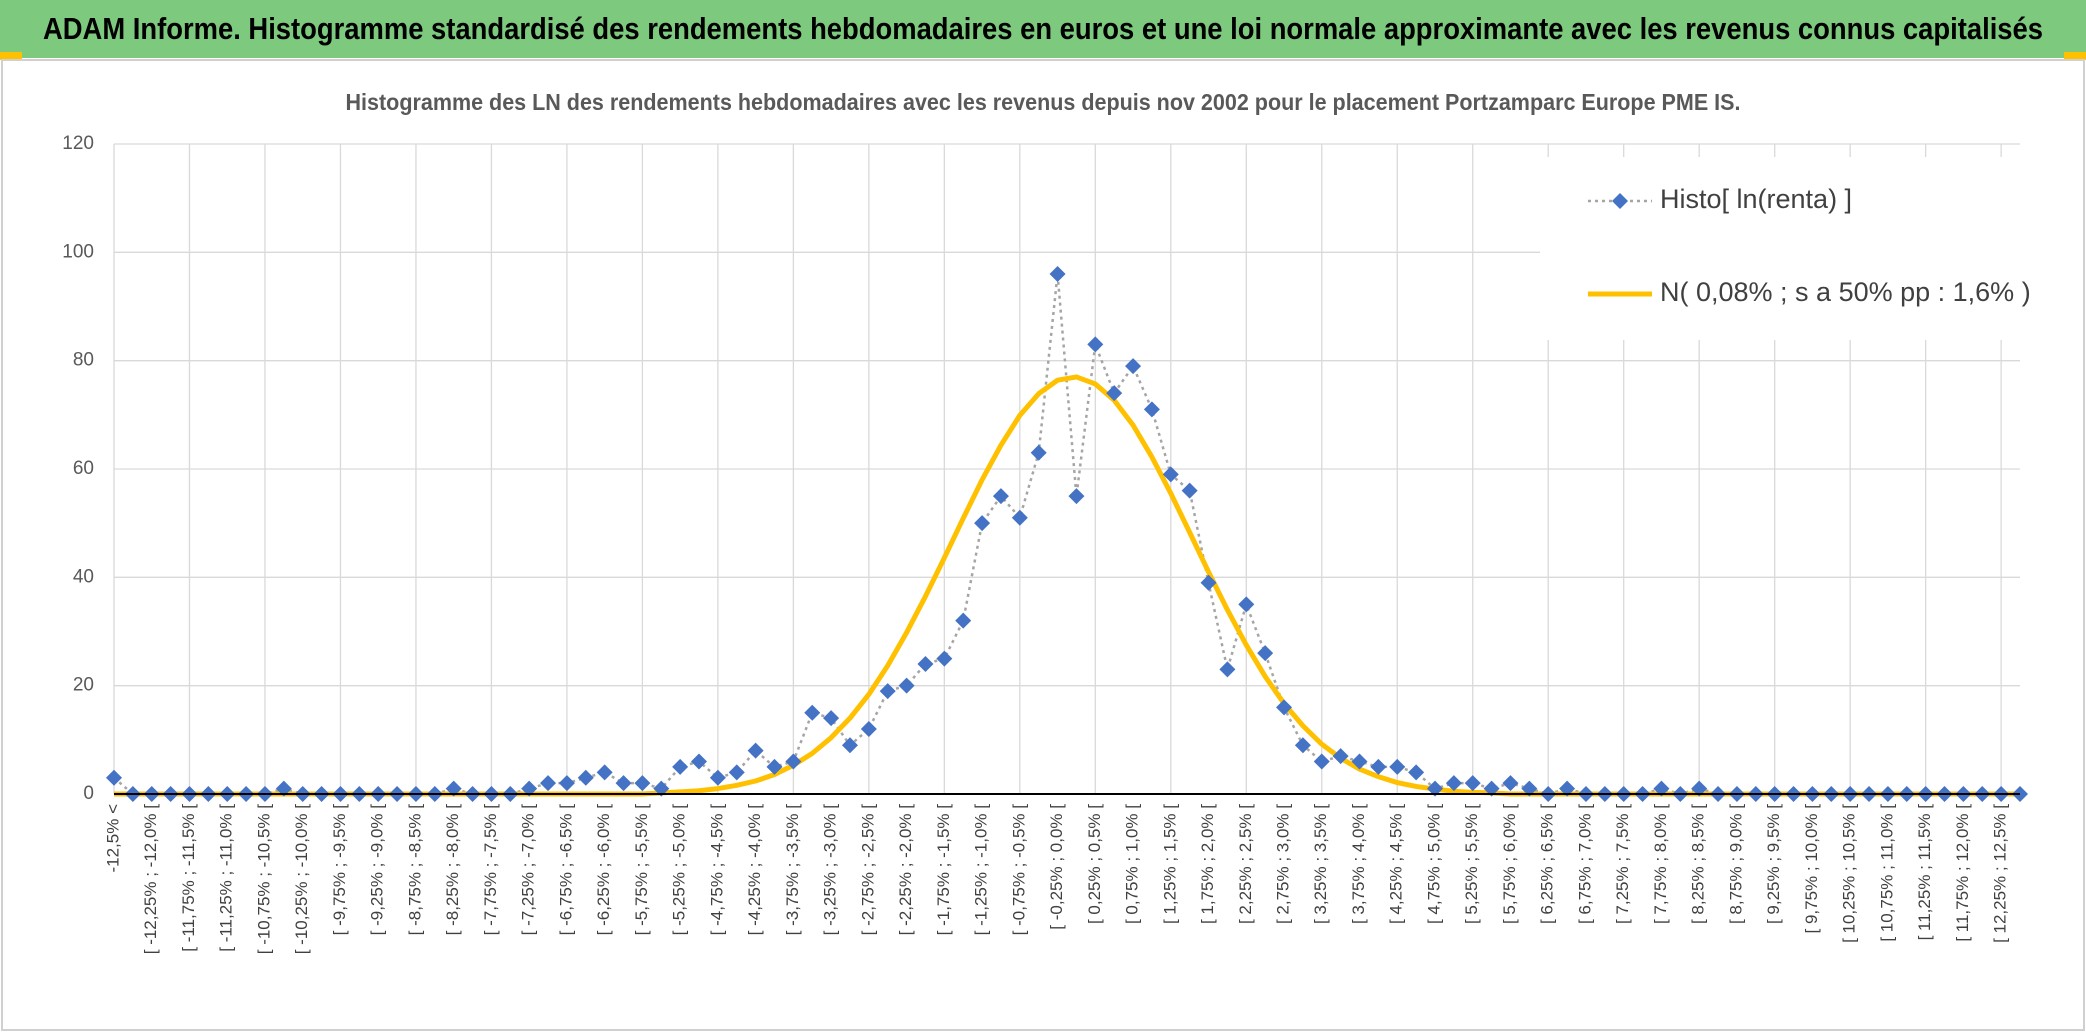 The width and height of the screenshot is (2086, 1032). Describe the element at coordinates (716, 870) in the screenshot. I see `x-tick-label: [ -4,75% ; -4,5% [` at that location.